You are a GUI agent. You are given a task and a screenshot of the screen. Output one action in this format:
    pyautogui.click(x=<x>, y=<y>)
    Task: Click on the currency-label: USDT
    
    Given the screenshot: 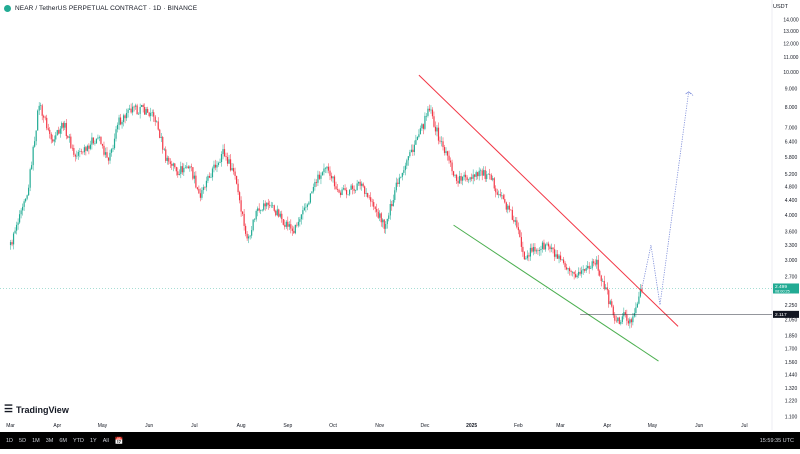 What is the action you would take?
    pyautogui.click(x=780, y=7)
    